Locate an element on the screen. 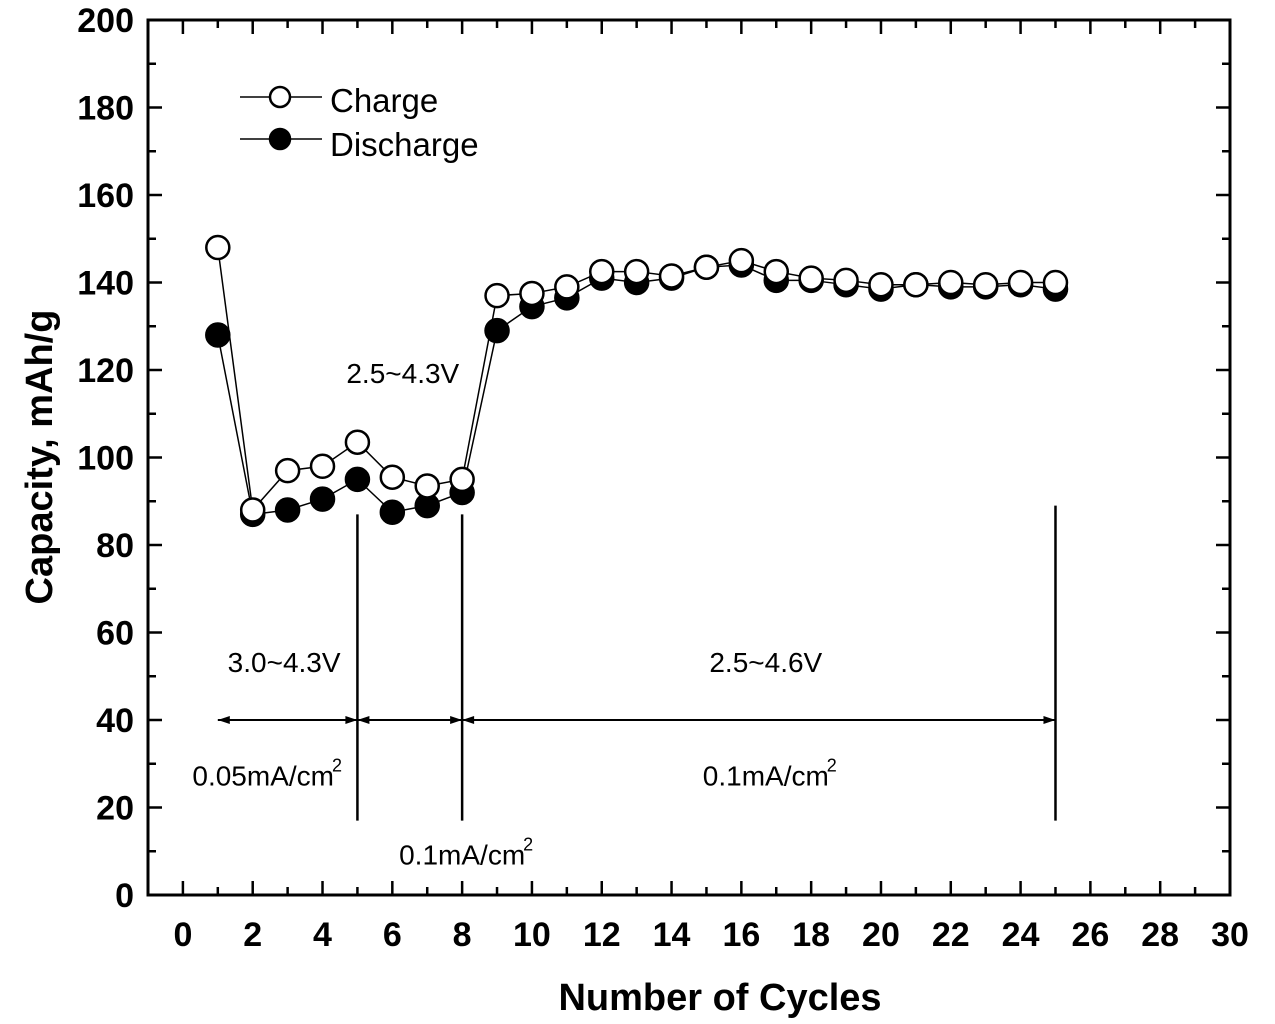 The image size is (1275, 1024). annotation-label: 2.5~4.6V is located at coordinates (765, 662).